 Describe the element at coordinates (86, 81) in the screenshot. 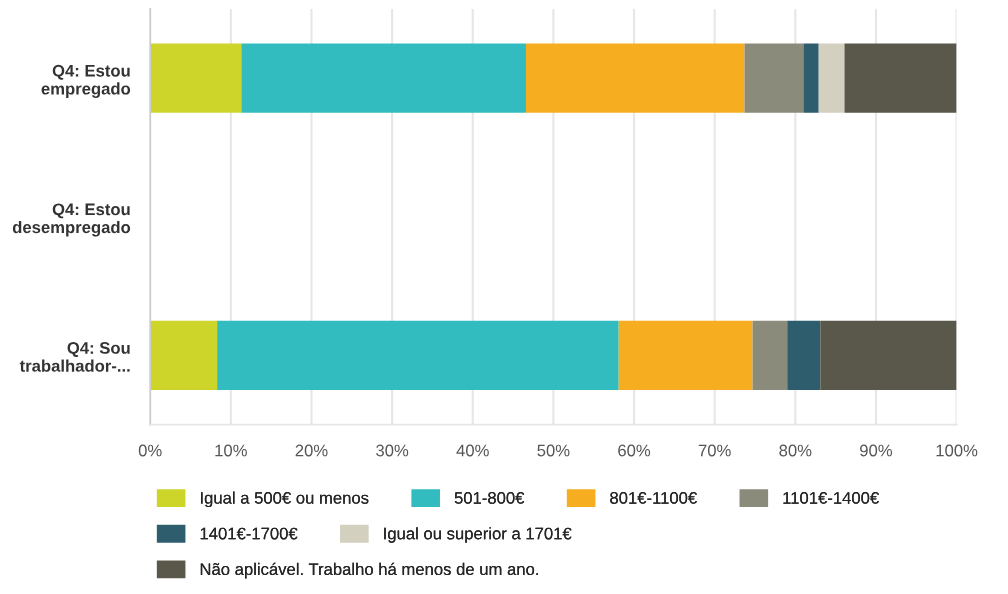

I see `y-tick-label: Q4: Estou empregado` at that location.